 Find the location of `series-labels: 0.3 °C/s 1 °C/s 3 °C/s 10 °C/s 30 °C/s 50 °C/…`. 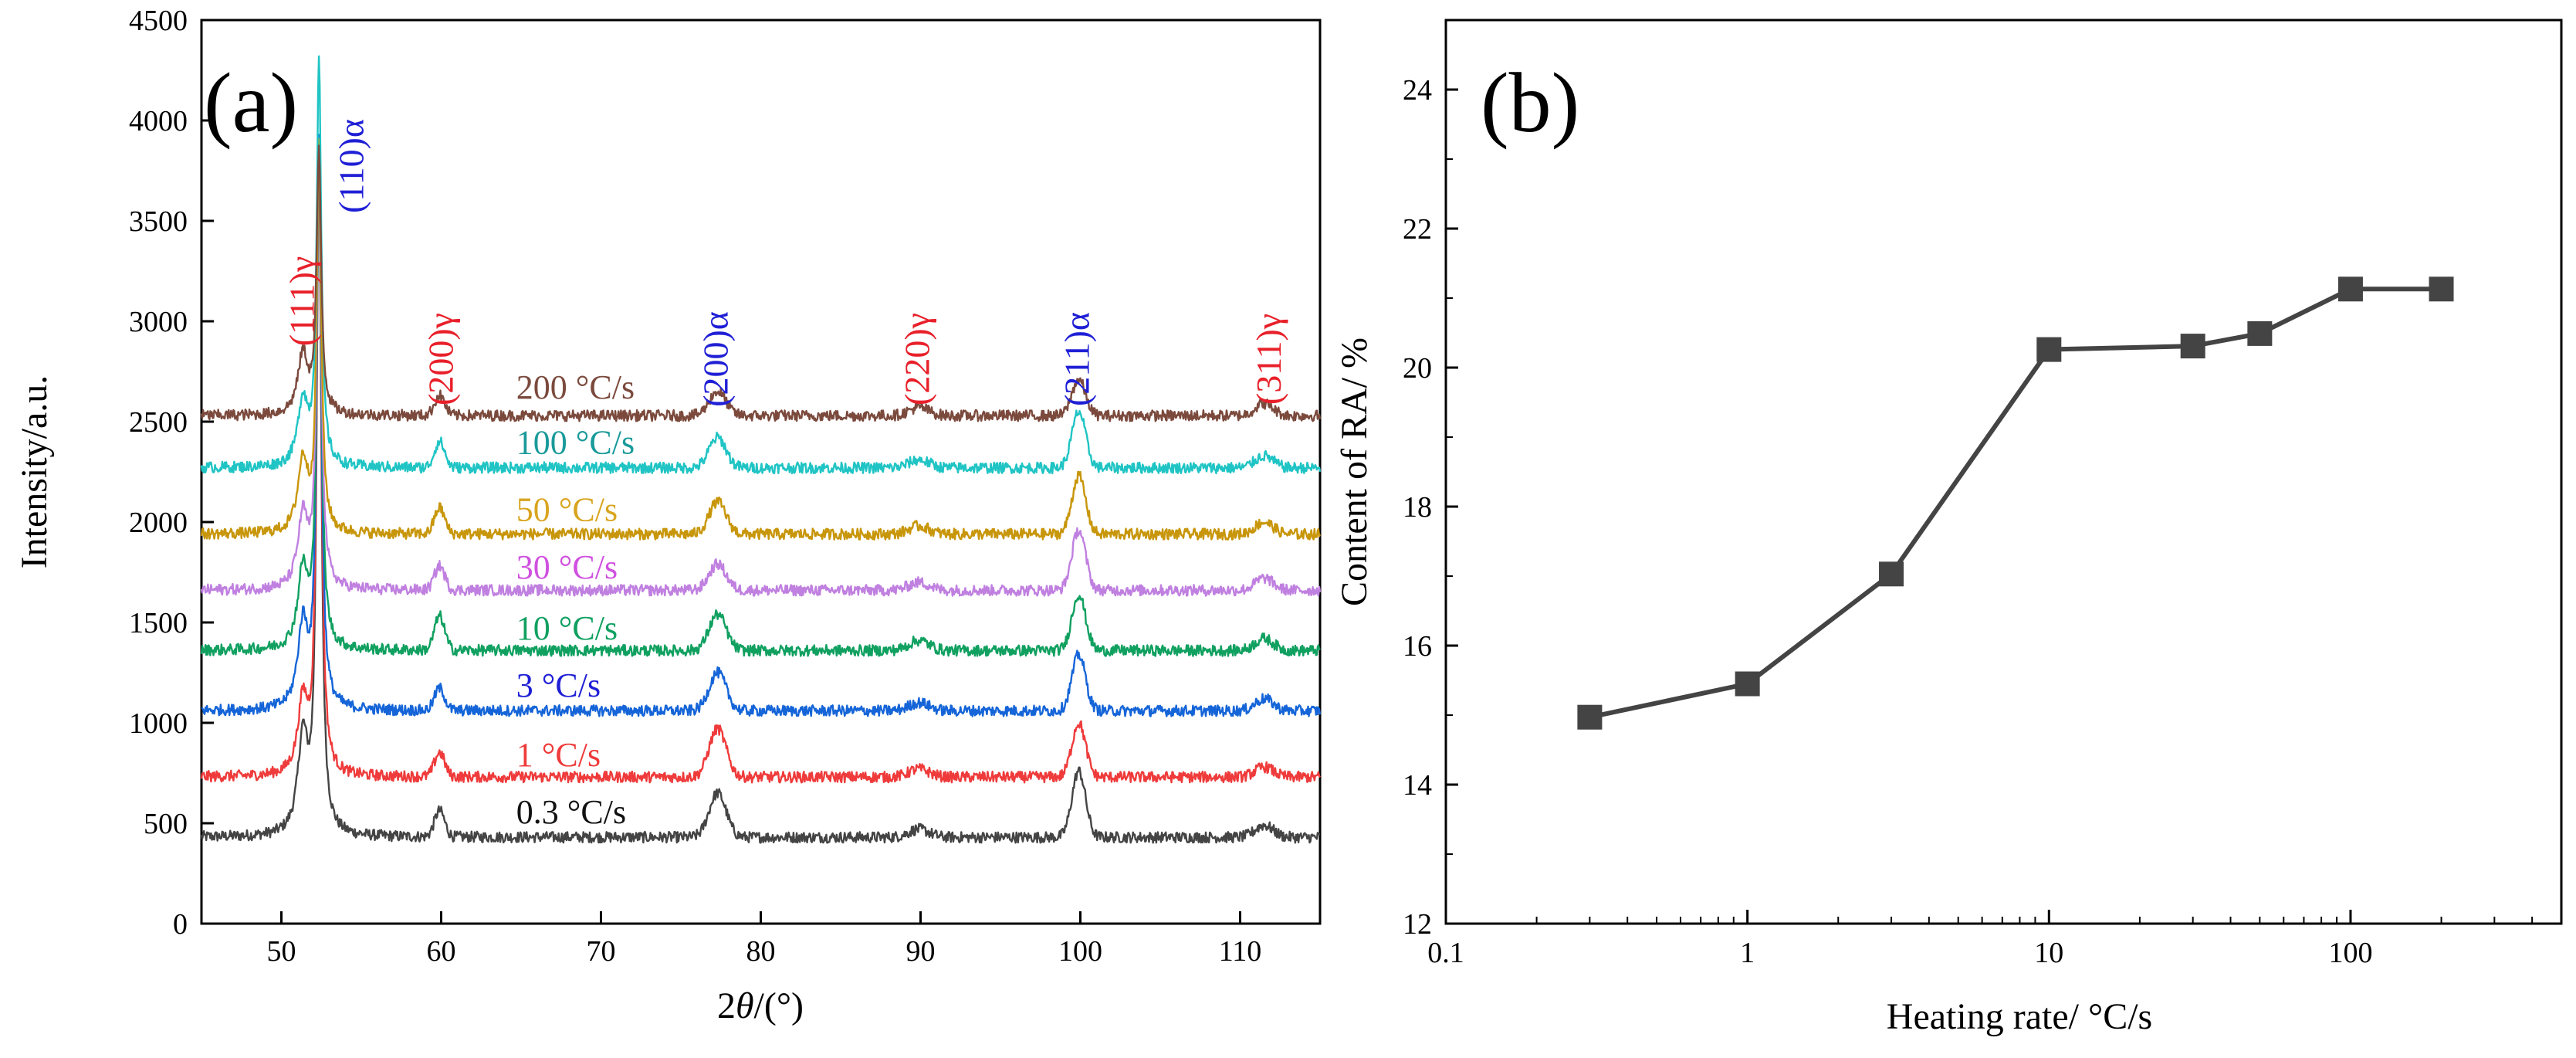

series-labels: 0.3 °C/s 1 °C/s 3 °C/s 10 °C/s 30 °C/s 50 °C/… is located at coordinates (575, 599).